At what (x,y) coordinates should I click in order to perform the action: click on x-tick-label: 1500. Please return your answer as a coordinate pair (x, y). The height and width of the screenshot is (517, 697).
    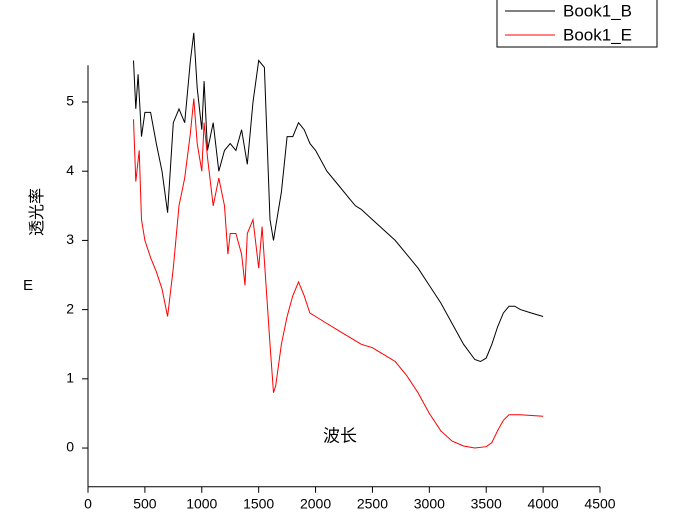
    Looking at the image, I should click on (258, 504).